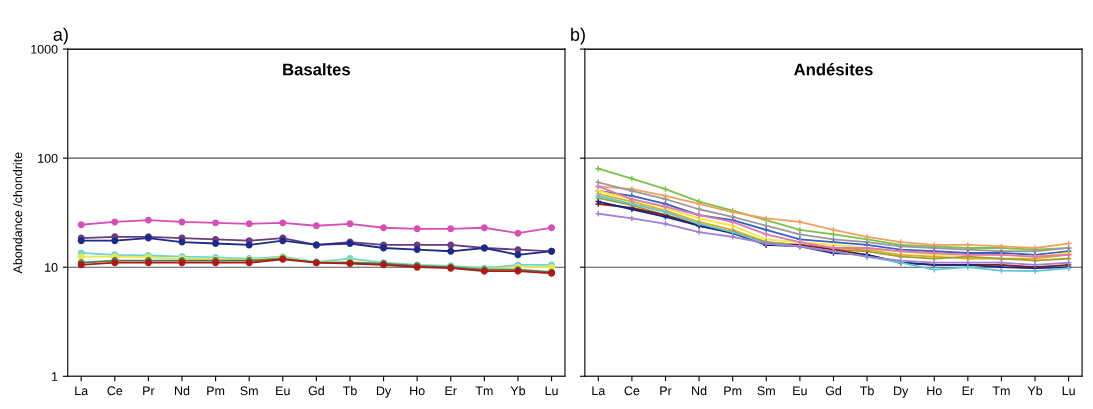  I want to click on y-tick-label: 100, so click(48, 158).